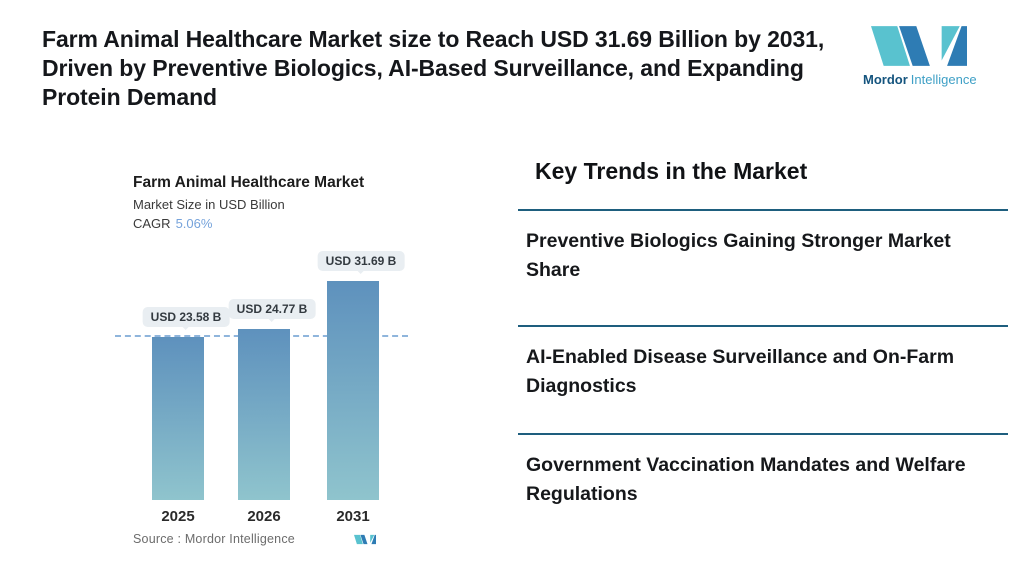 Image resolution: width=1035 pixels, height=586 pixels. Describe the element at coordinates (249, 182) in the screenshot. I see `chart-title: Farm Animal Healthcare Market` at that location.